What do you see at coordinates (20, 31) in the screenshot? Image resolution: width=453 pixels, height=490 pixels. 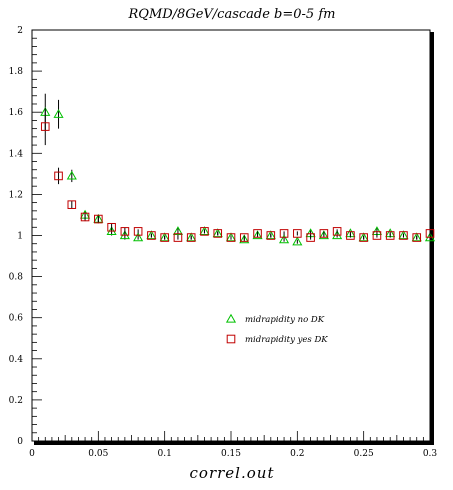 I see `y-tick-label: 2` at bounding box center [20, 31].